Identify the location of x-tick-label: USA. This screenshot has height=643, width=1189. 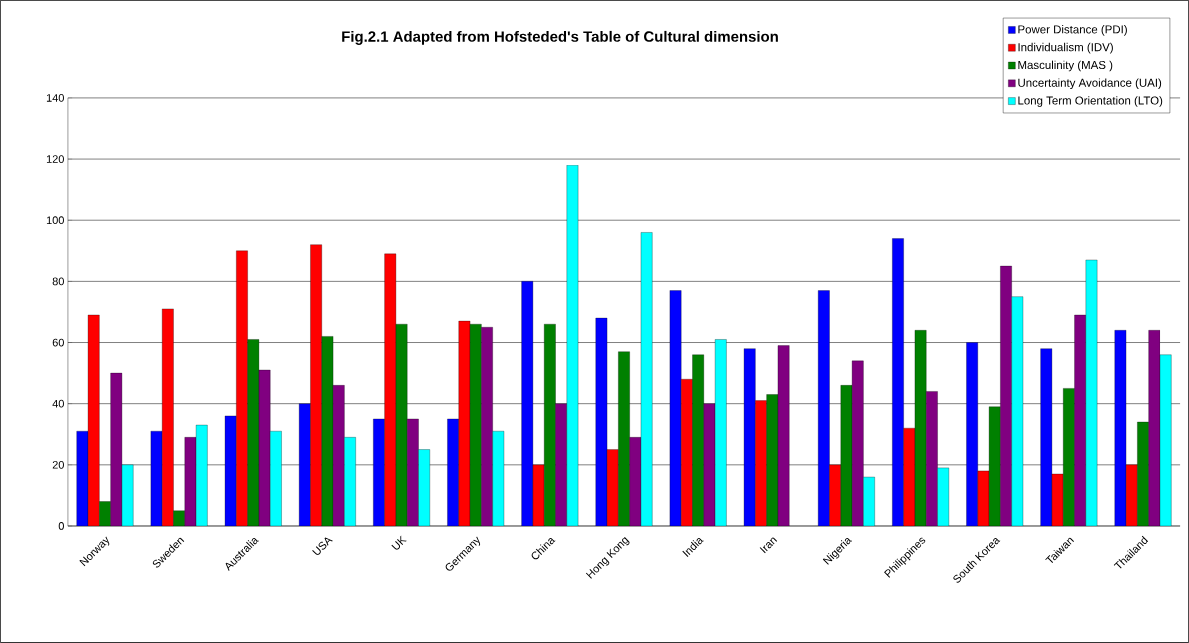
(322, 546).